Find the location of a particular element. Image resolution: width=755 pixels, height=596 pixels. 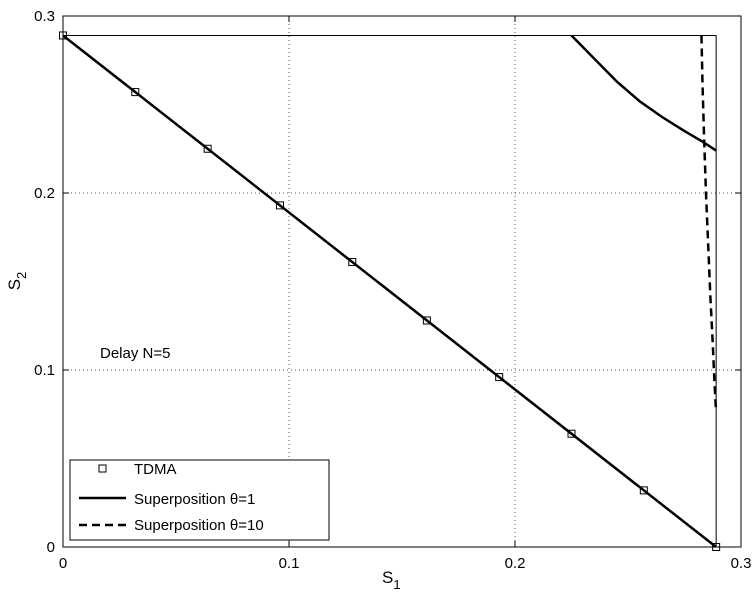

svg-text: S2 is located at coordinates (17, 281).